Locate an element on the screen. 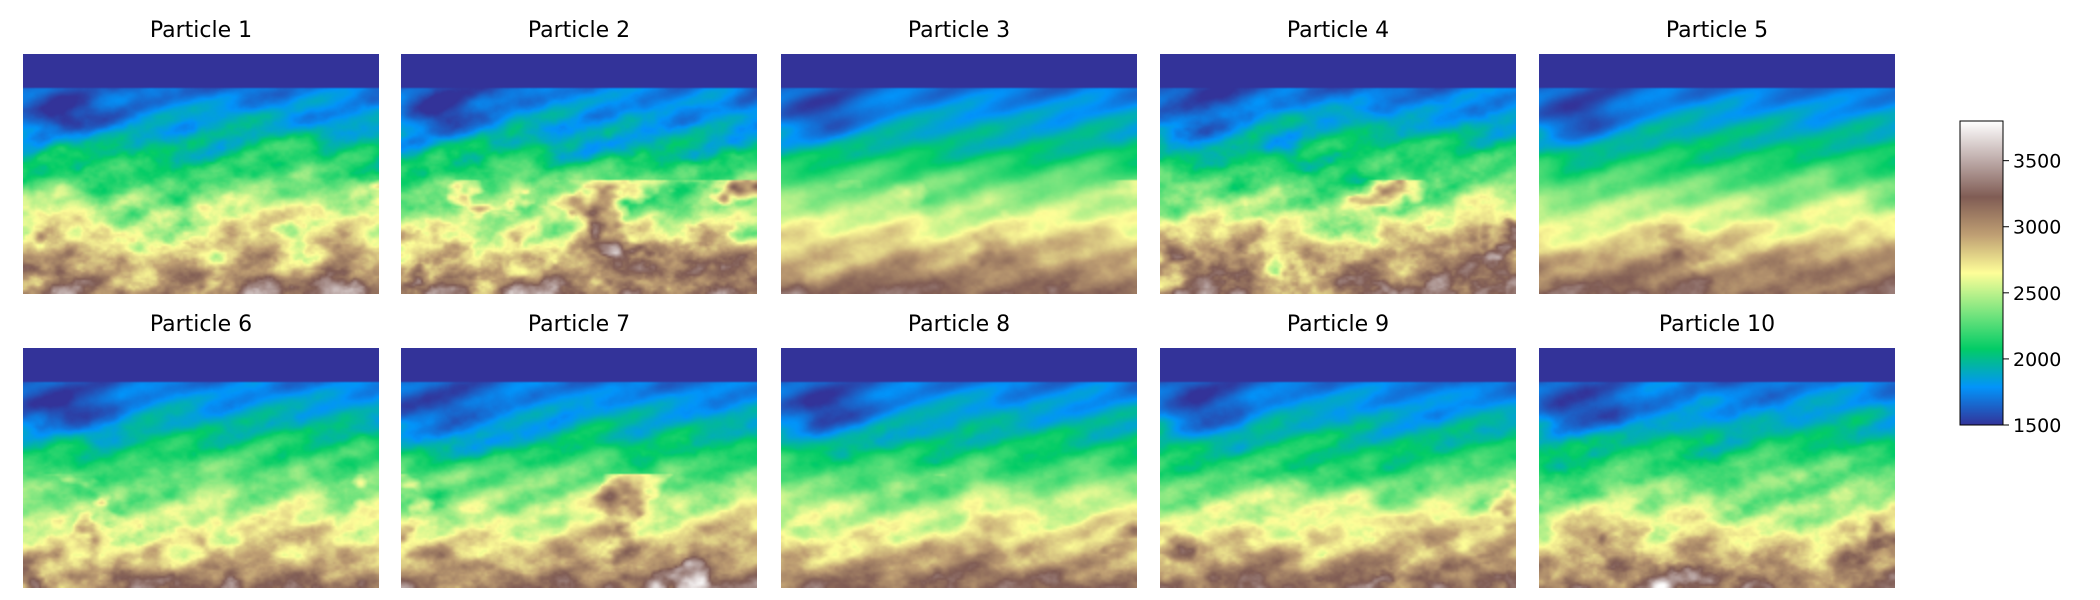 The width and height of the screenshot is (2100, 600). panel-title: Particle 4 is located at coordinates (1338, 30).